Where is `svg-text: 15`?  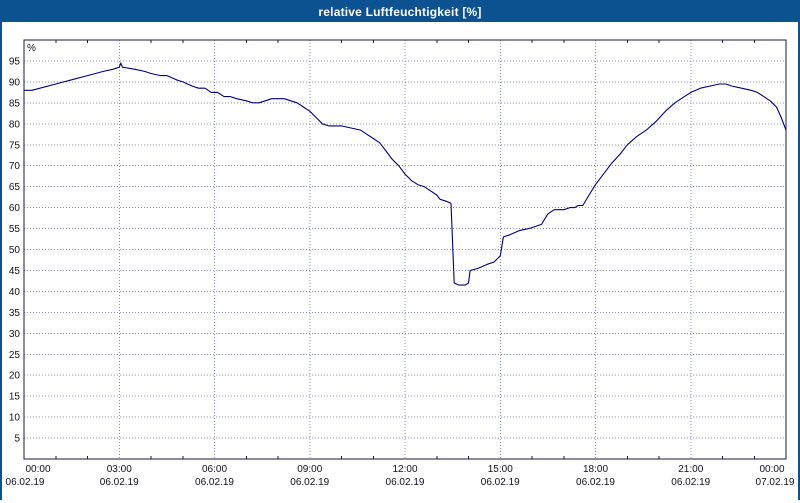 svg-text: 15 is located at coordinates (15, 397).